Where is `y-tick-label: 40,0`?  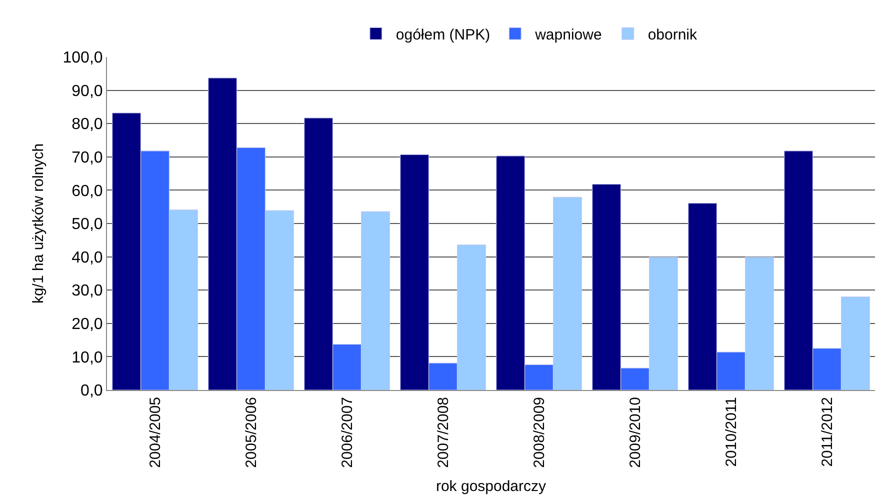 y-tick-label: 40,0 is located at coordinates (87, 257).